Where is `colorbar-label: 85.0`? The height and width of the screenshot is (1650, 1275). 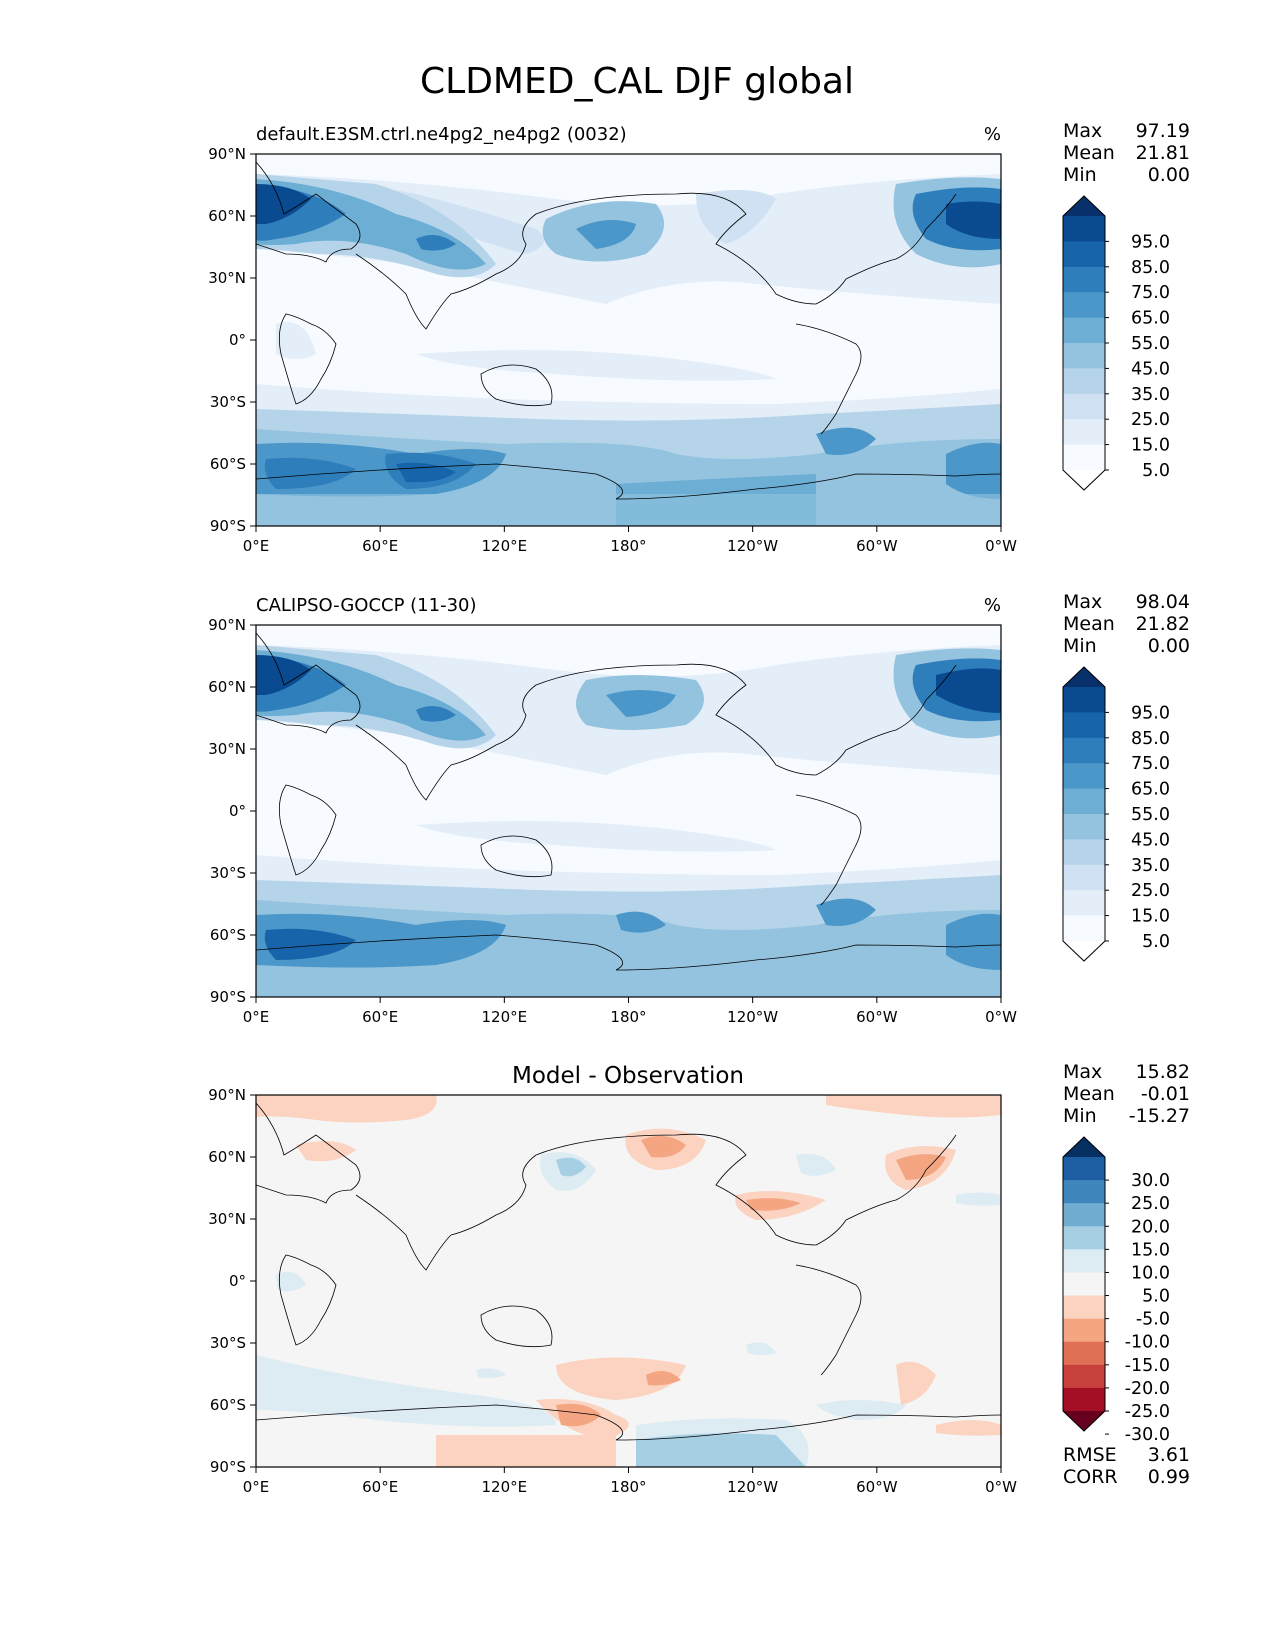 colorbar-label: 85.0 is located at coordinates (1150, 739).